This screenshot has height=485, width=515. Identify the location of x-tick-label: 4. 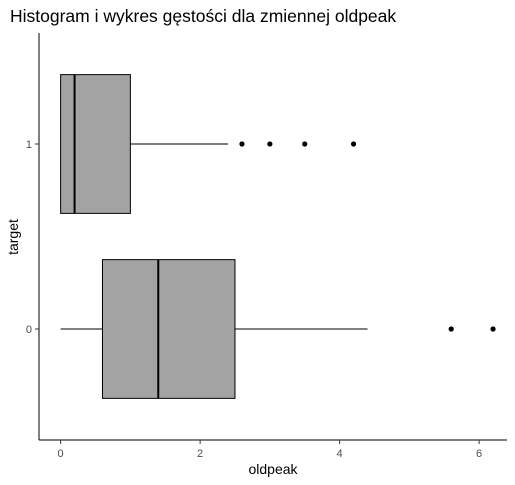
(340, 454).